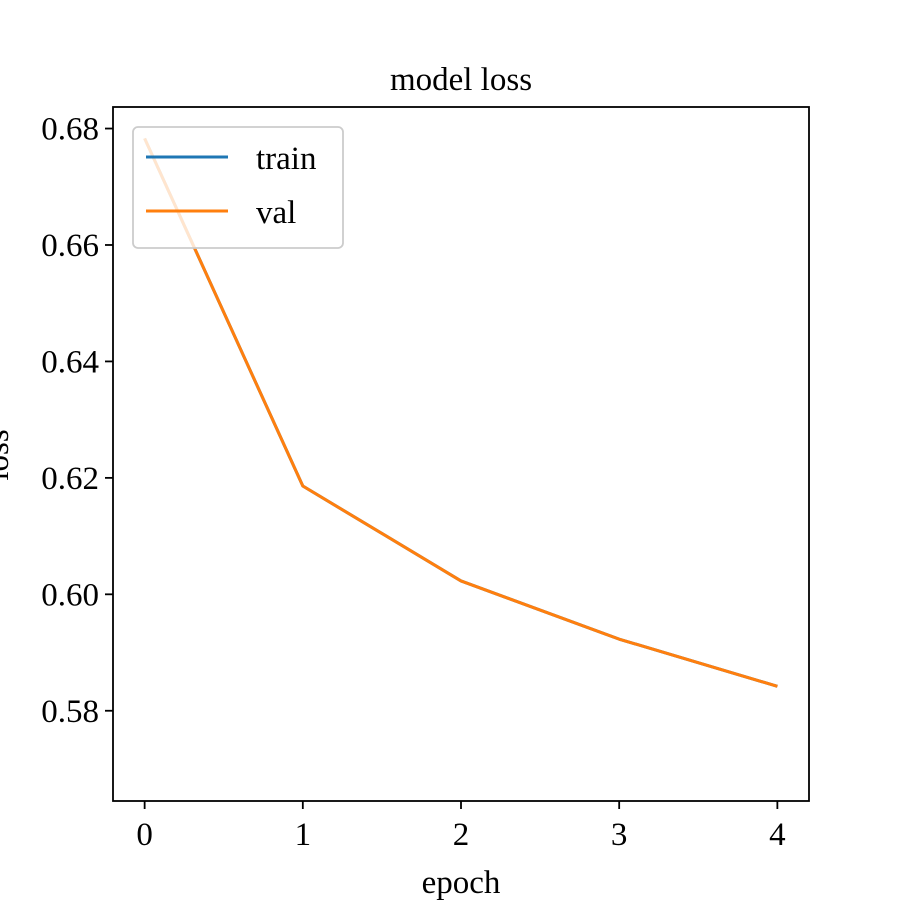 The width and height of the screenshot is (900, 900). Describe the element at coordinates (8, 454) in the screenshot. I see `y-axis-label: loss` at that location.